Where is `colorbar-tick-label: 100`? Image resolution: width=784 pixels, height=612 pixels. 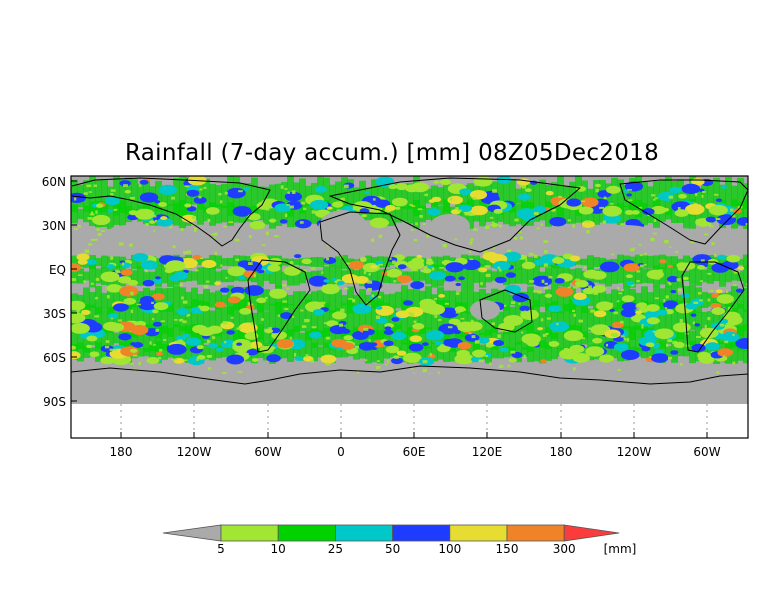
colorbar-tick-label: 100 is located at coordinates (449, 549).